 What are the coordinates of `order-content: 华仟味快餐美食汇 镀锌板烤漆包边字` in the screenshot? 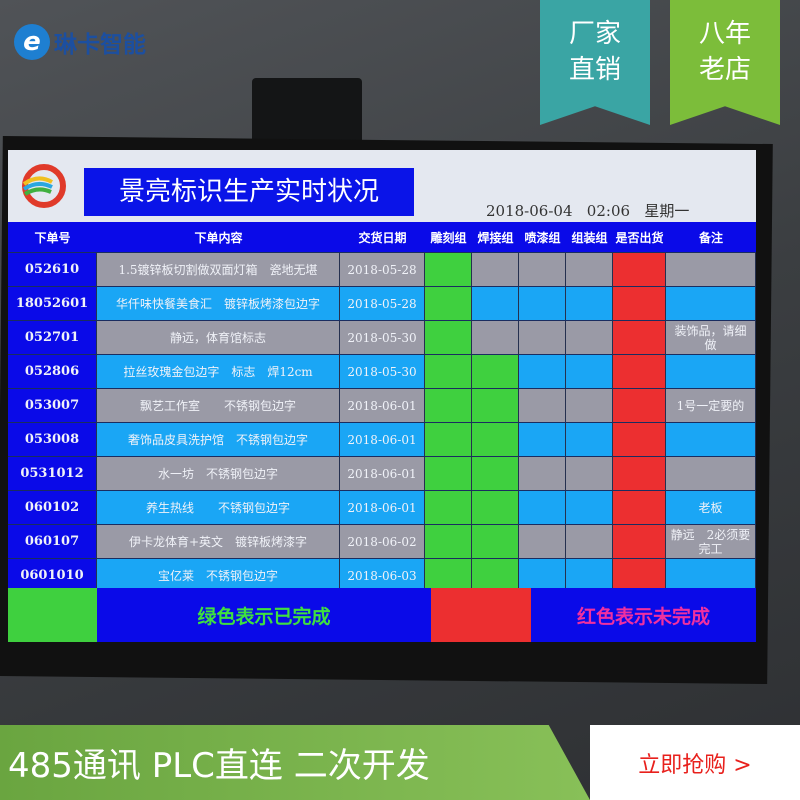 It's located at (218, 303).